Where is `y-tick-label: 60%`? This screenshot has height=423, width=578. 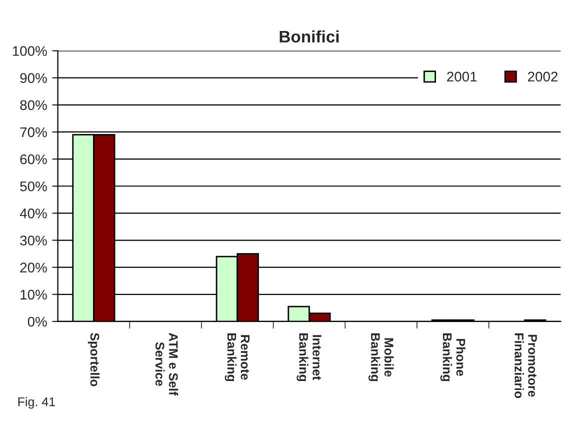
y-tick-label: 60% is located at coordinates (33, 159).